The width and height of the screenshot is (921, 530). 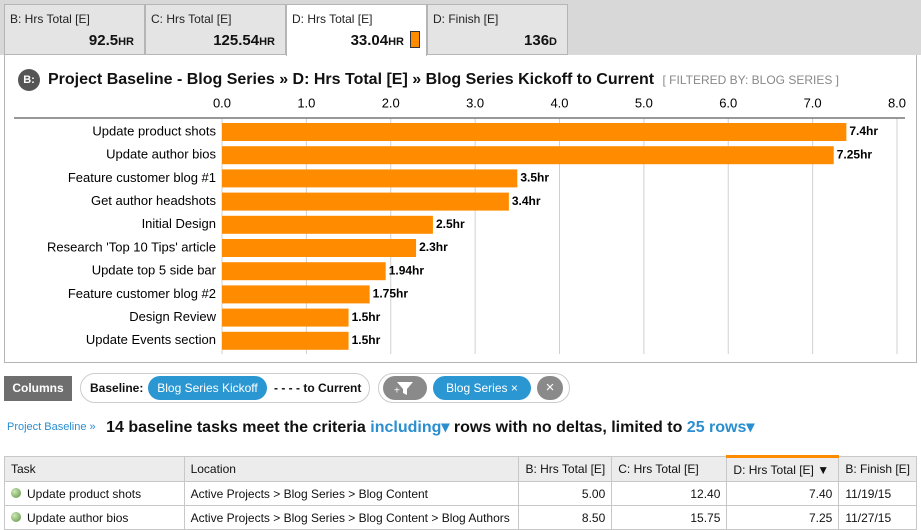 What do you see at coordinates (450, 224) in the screenshot?
I see `value-label: 2.5hr` at bounding box center [450, 224].